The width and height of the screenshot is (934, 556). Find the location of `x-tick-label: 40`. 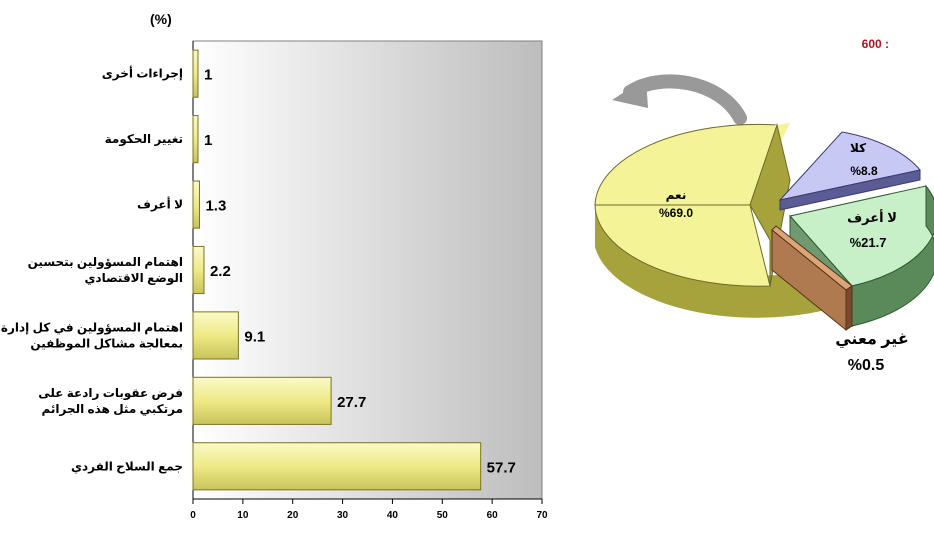

x-tick-label: 40 is located at coordinates (393, 515).